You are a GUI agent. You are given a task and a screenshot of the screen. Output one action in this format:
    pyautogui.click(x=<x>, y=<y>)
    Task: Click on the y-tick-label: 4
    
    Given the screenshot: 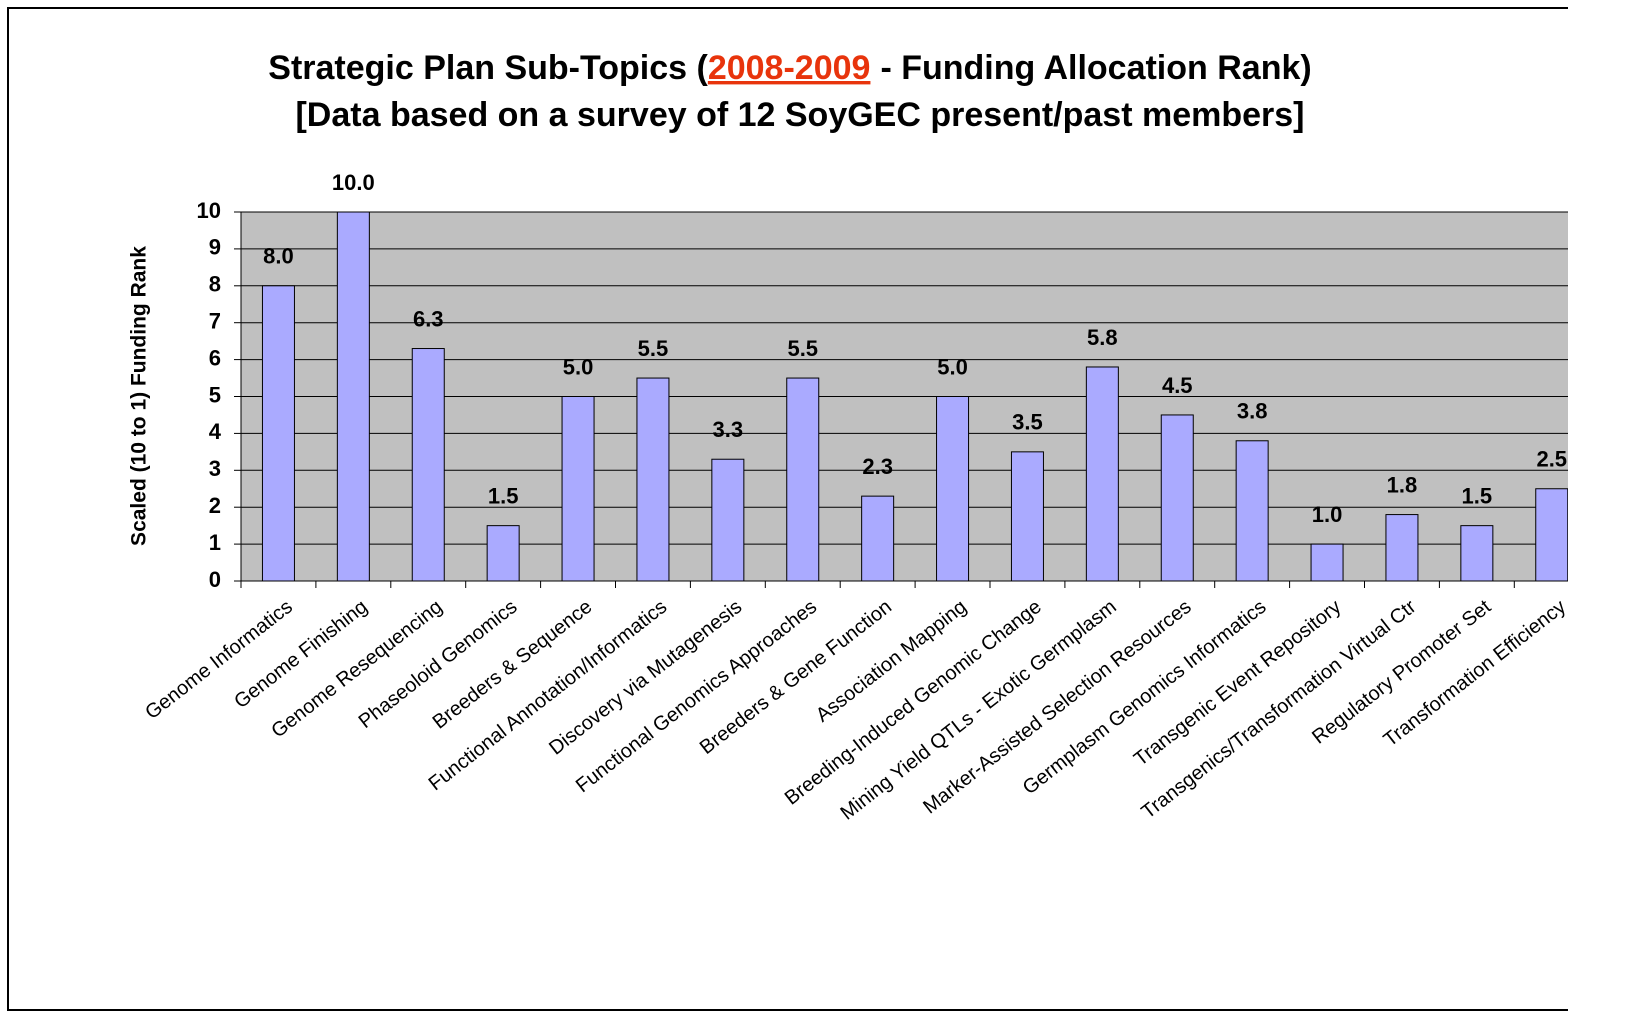 What is the action you would take?
    pyautogui.click(x=215, y=431)
    